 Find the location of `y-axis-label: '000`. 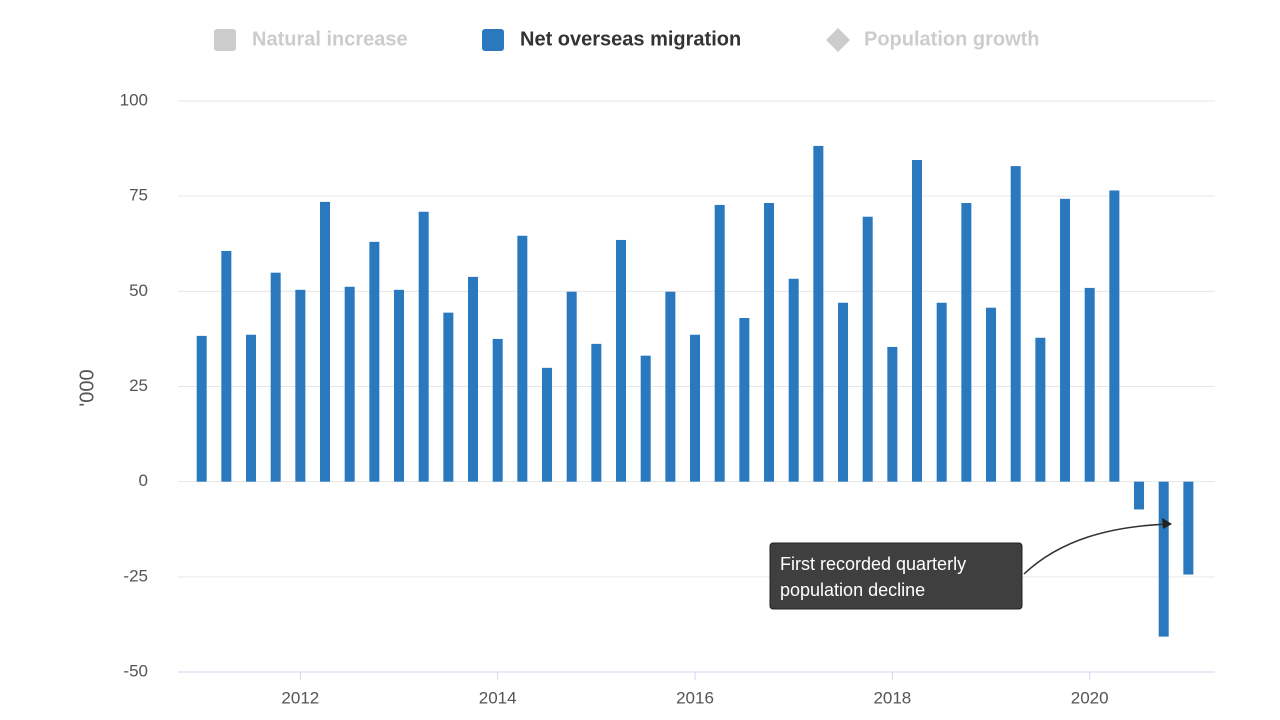

y-axis-label: '000 is located at coordinates (87, 387).